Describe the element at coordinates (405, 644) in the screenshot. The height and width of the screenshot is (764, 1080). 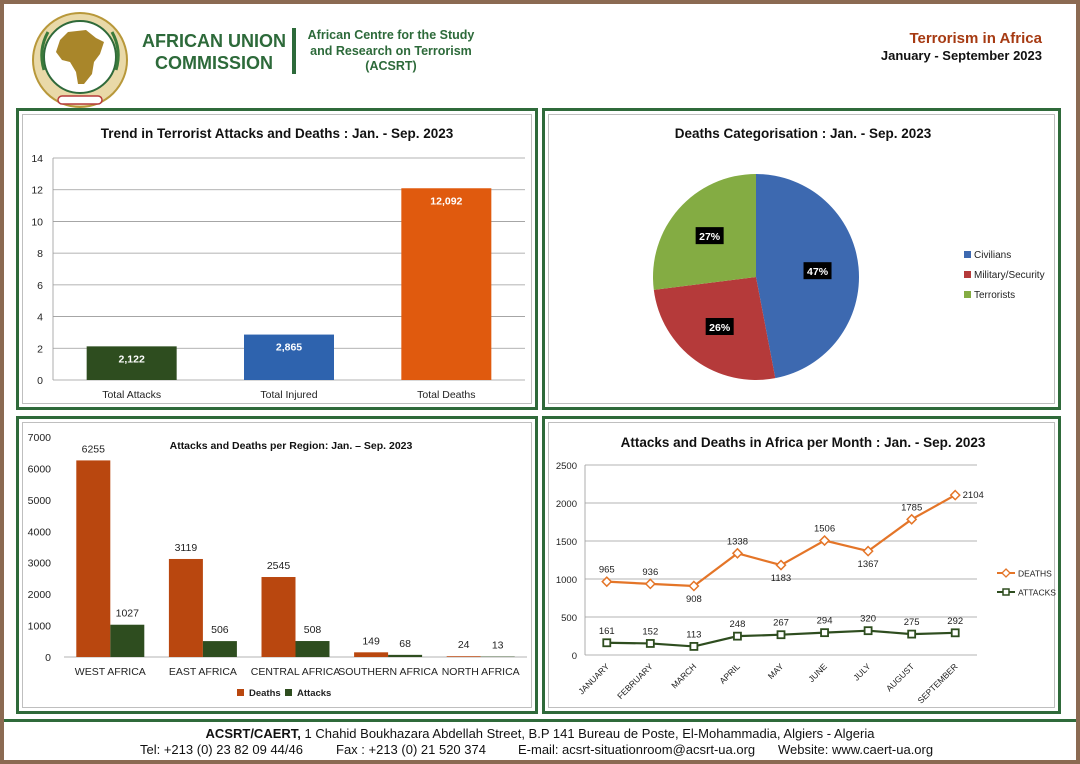
I see `data-label: 68` at that location.